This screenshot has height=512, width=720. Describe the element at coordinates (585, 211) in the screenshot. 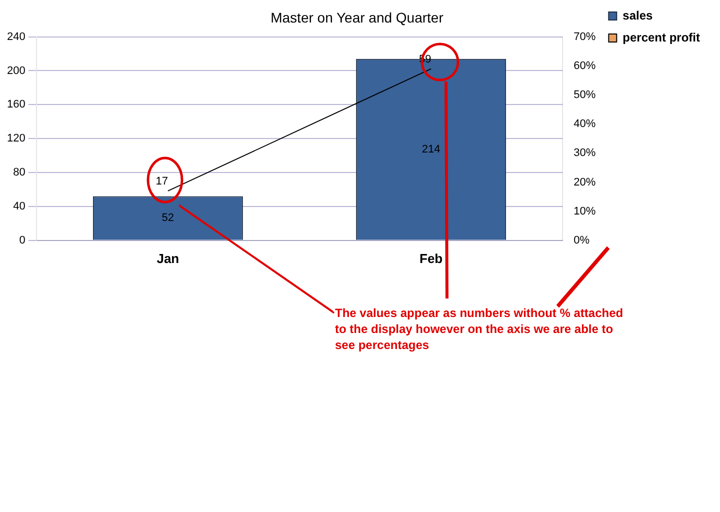

I see `y2-tick-label: 10%` at that location.